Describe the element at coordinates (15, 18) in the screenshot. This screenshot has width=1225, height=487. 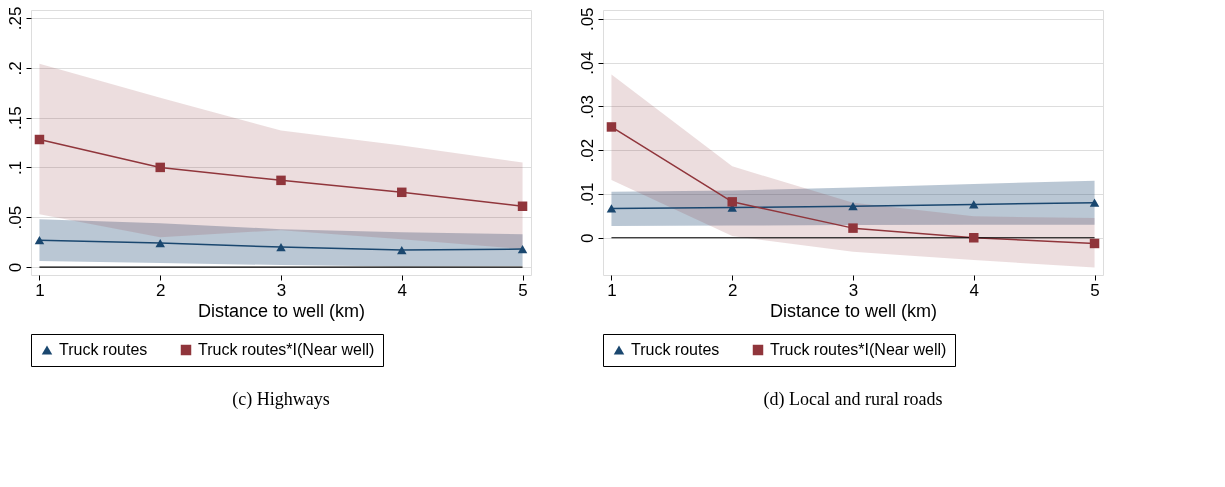
I see `y-tick-label: .25` at that location.